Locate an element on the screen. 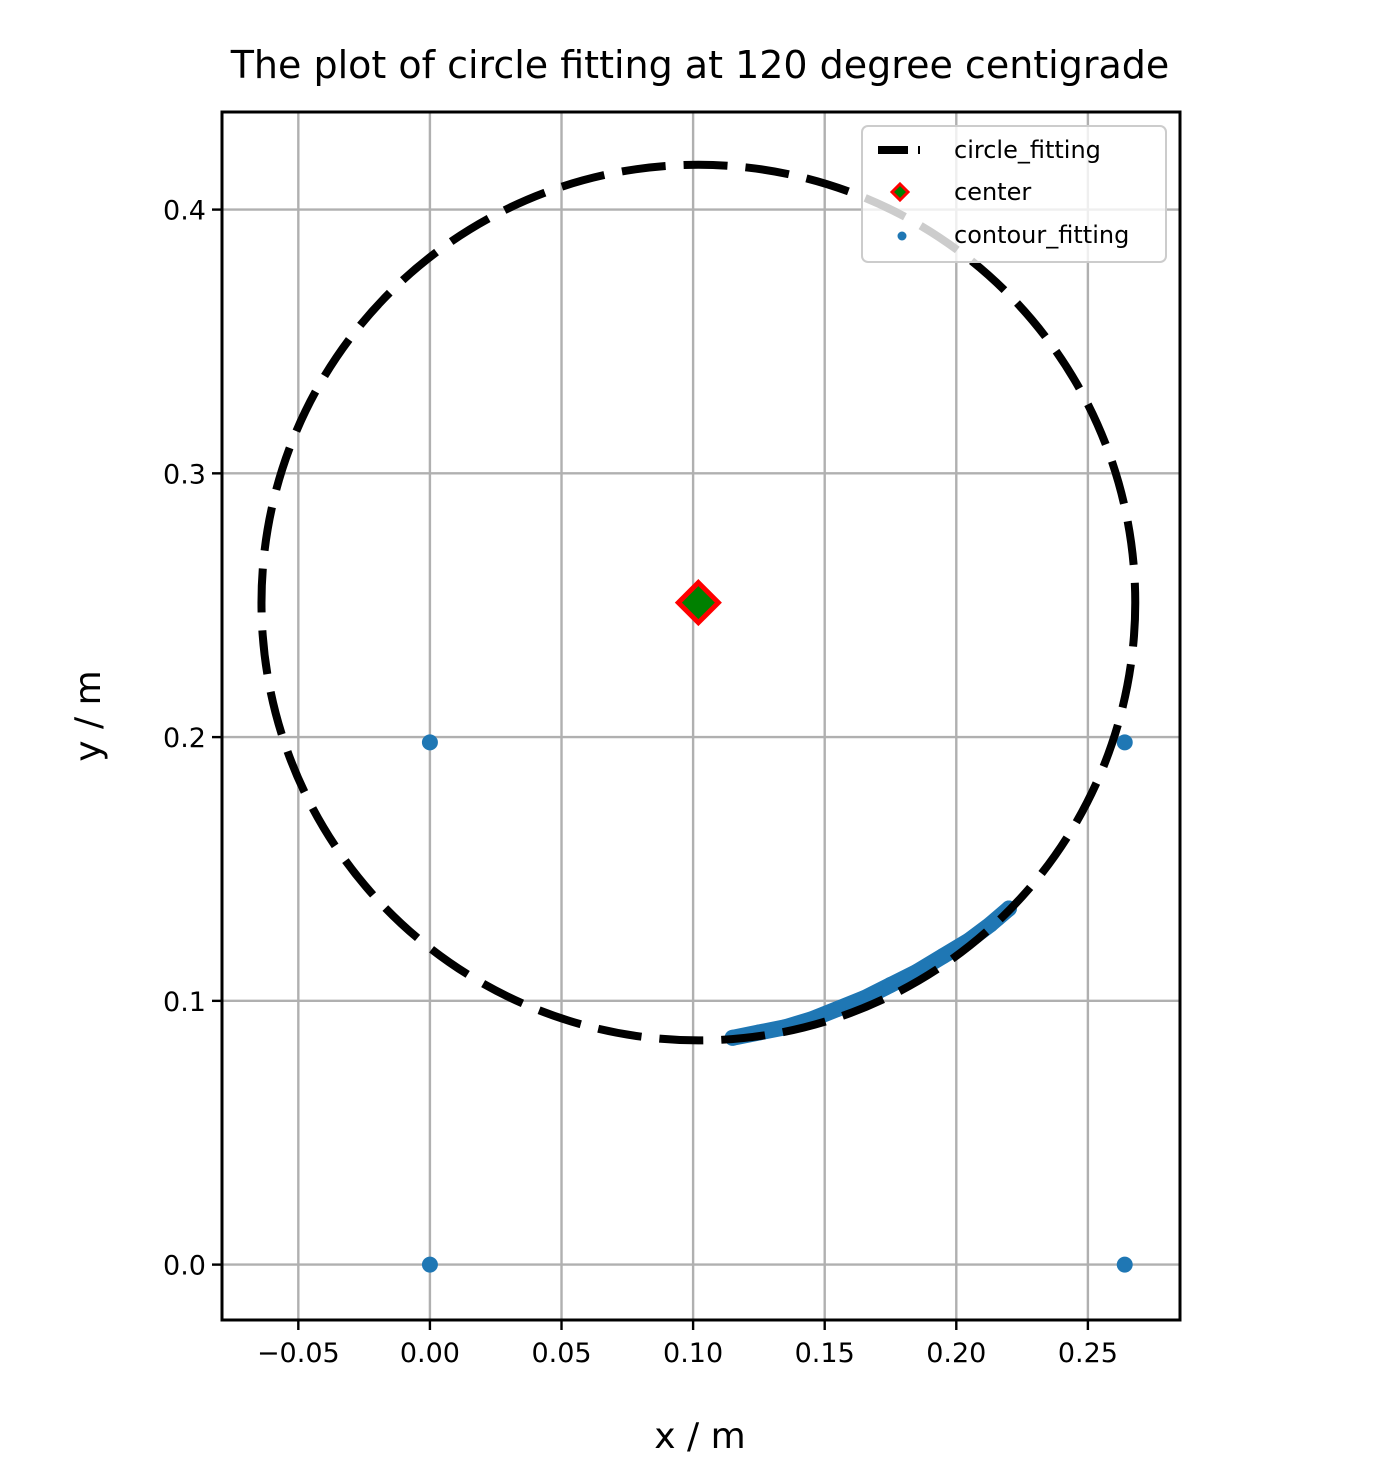  legend-diamond-swatch is located at coordinates (900, 192).